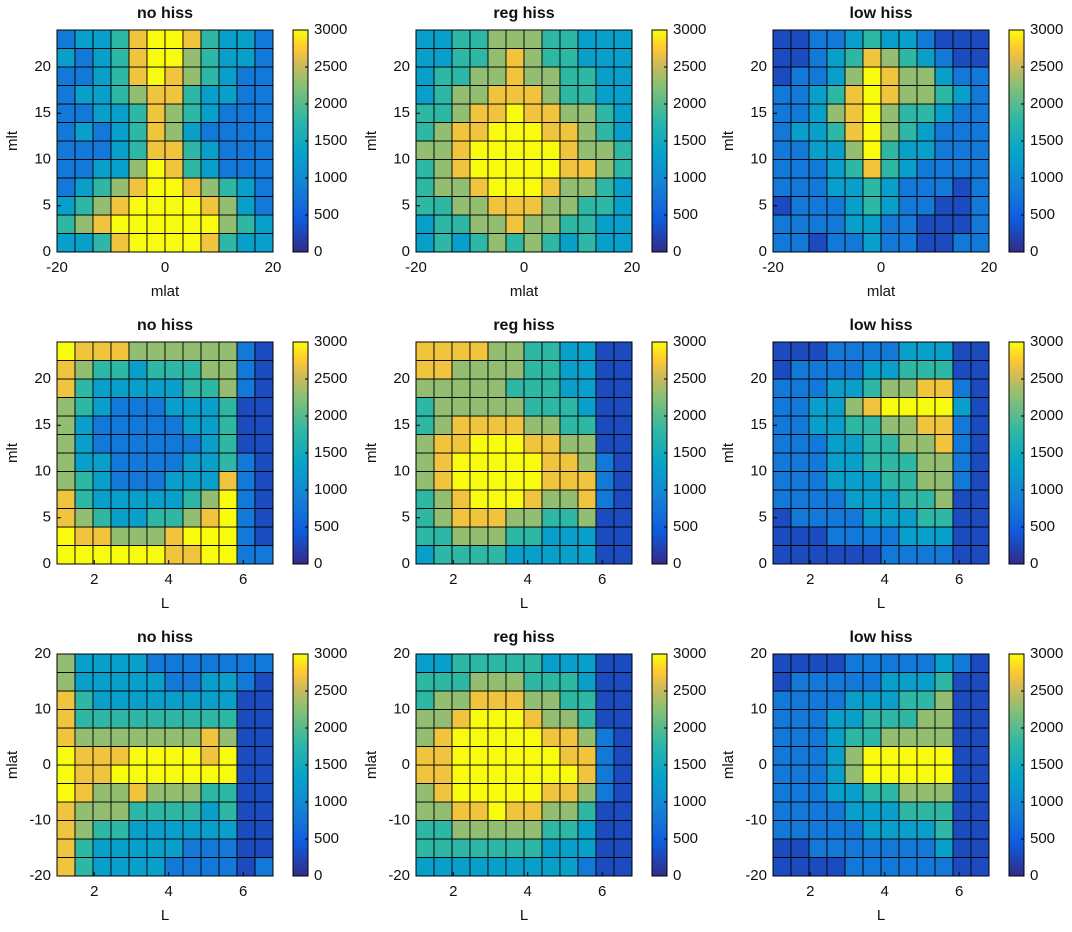 The height and width of the screenshot is (932, 1072). I want to click on y-tick-label: 10, so click(401, 158).